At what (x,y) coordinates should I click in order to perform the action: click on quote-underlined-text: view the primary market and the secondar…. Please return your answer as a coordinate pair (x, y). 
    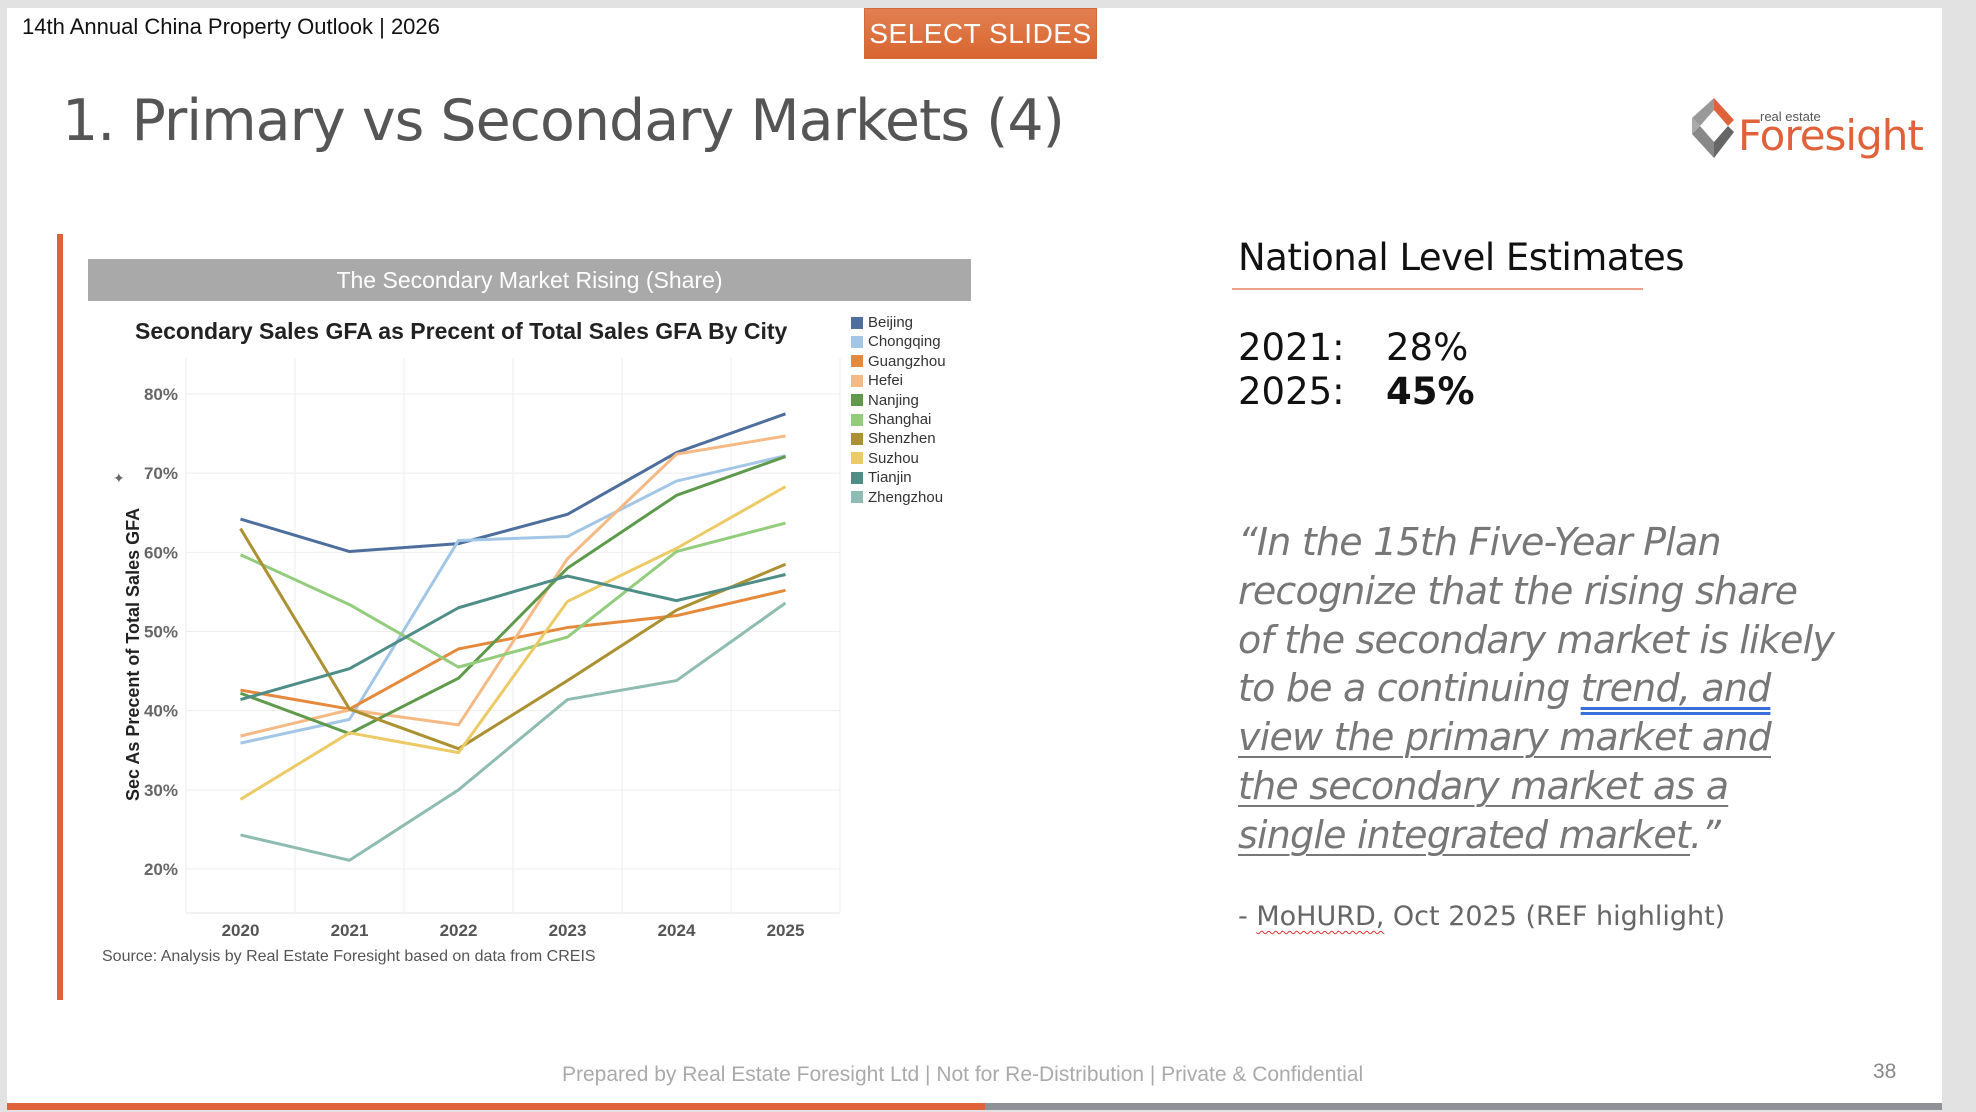
    Looking at the image, I should click on (1505, 786).